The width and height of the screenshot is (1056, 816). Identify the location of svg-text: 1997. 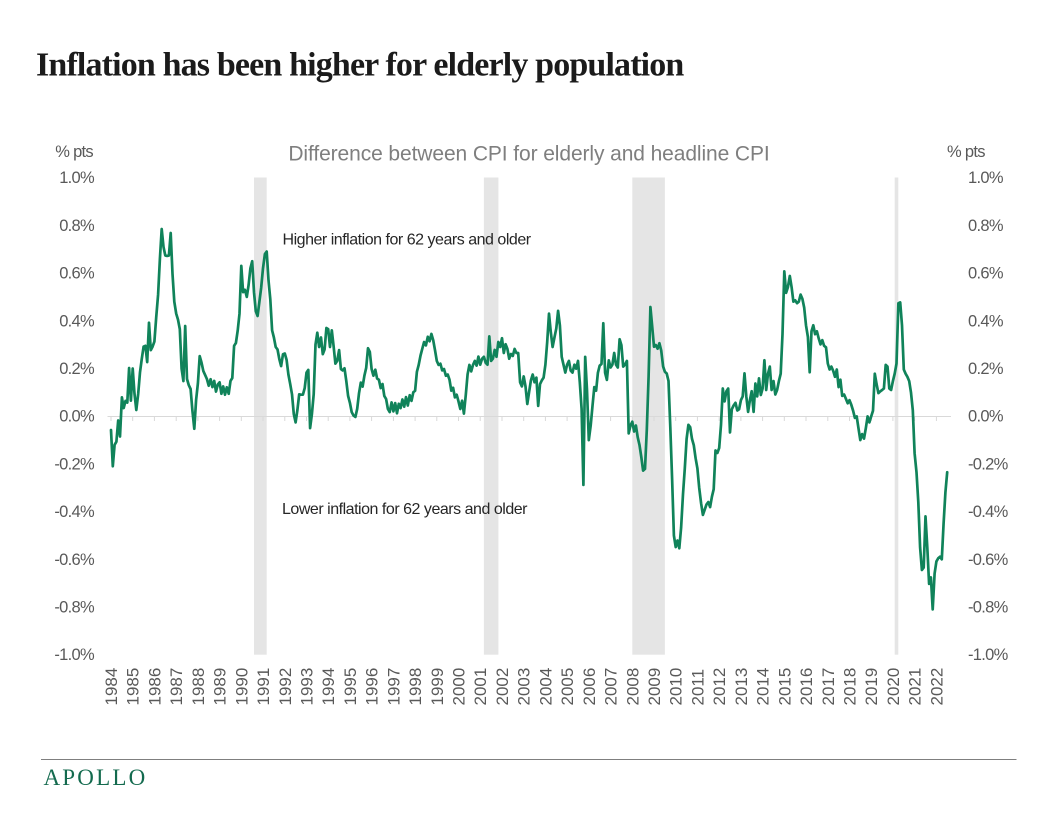
(393, 687).